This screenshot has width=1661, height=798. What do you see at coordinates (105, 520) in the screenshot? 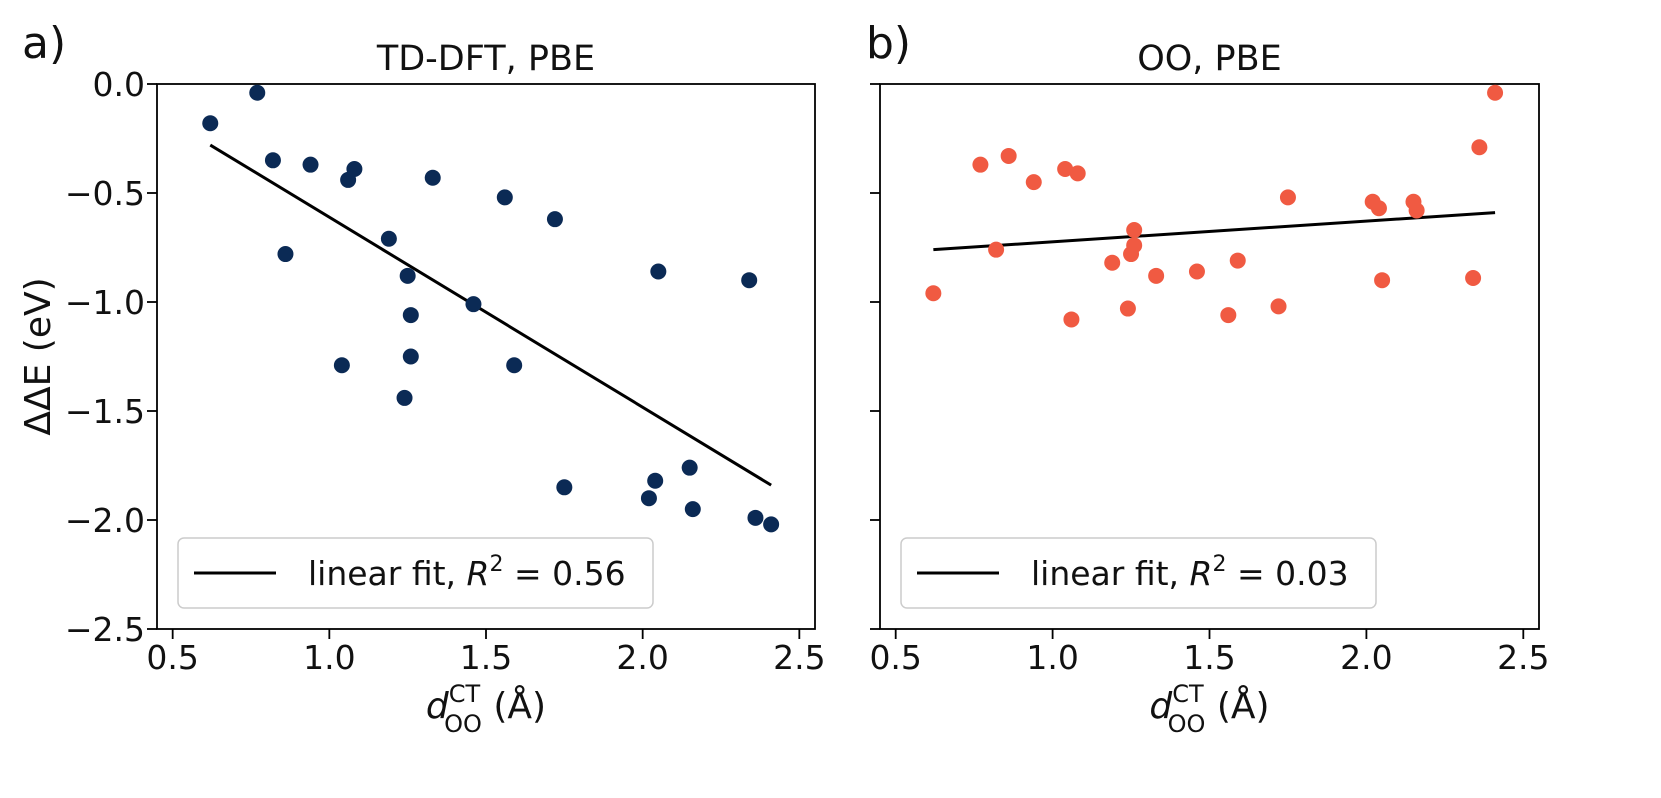
I see `y-tick-label: −2.0` at bounding box center [105, 520].